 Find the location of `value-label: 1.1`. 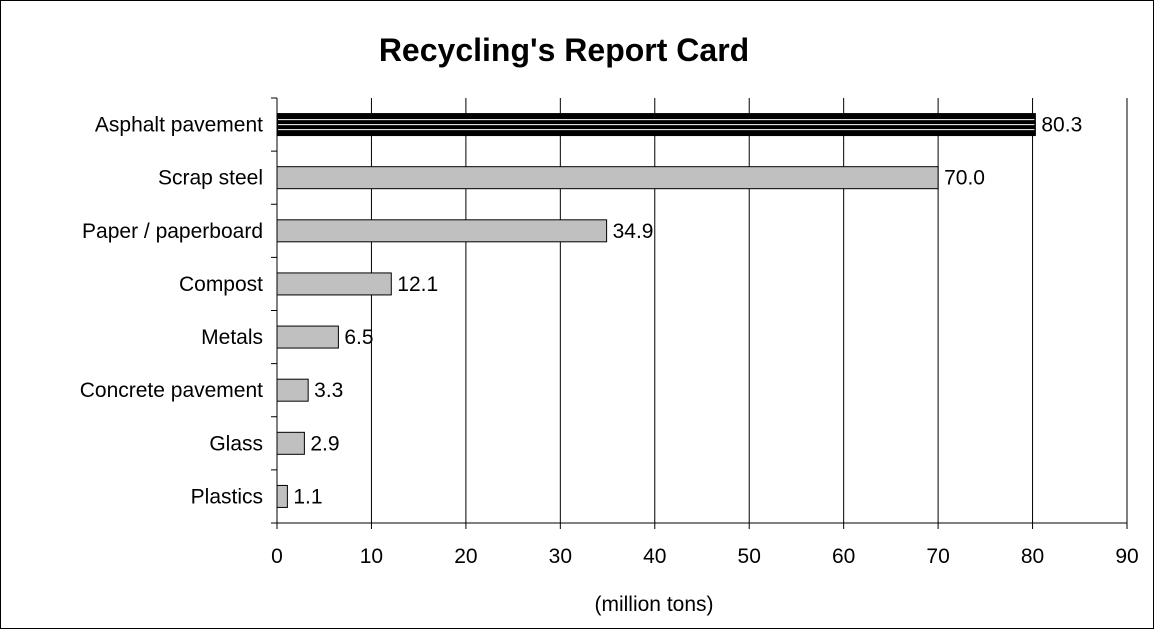

value-label: 1.1 is located at coordinates (307, 496).